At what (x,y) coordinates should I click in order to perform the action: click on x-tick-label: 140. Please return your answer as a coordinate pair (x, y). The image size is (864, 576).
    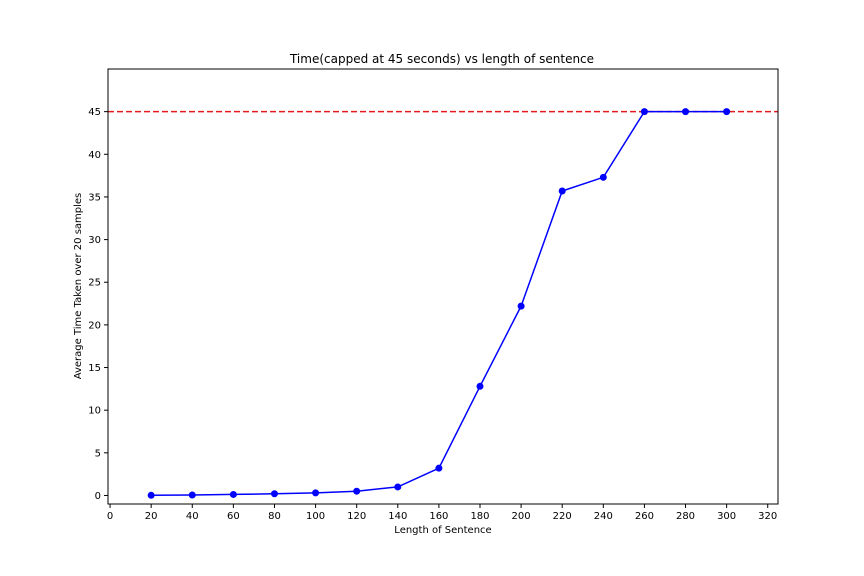
    Looking at the image, I should click on (397, 516).